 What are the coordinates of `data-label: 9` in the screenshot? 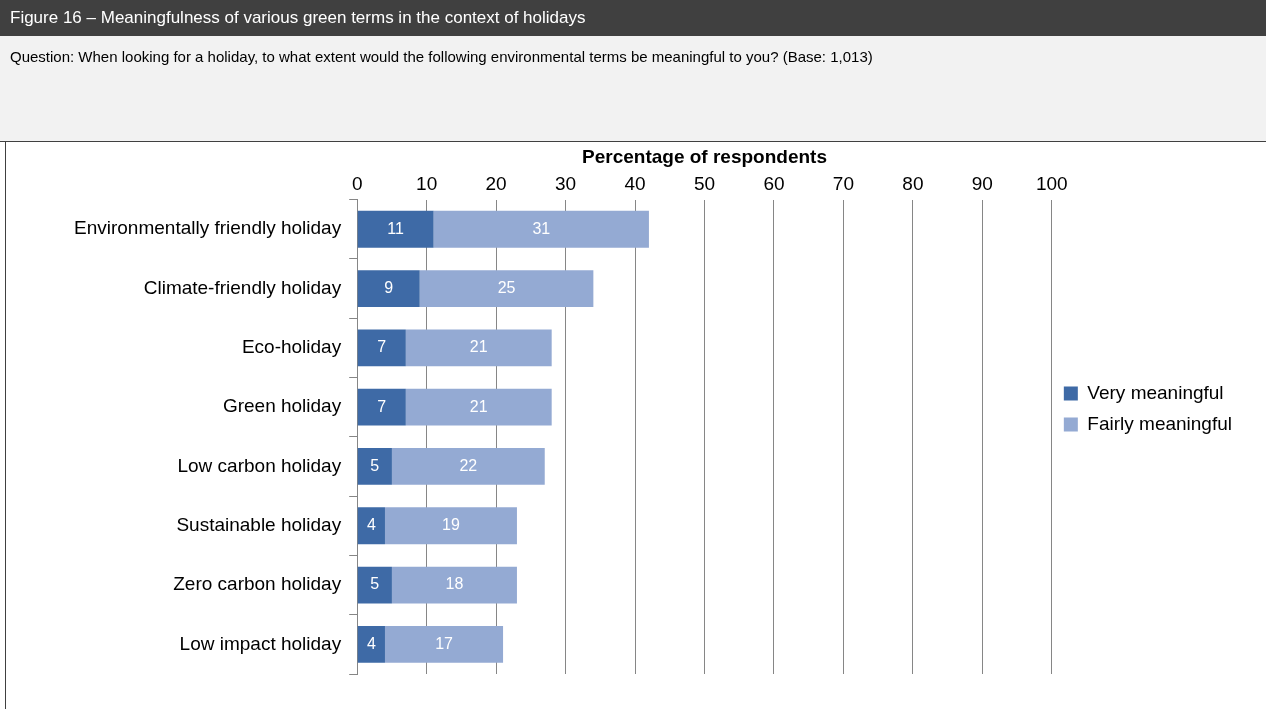 It's located at (389, 287).